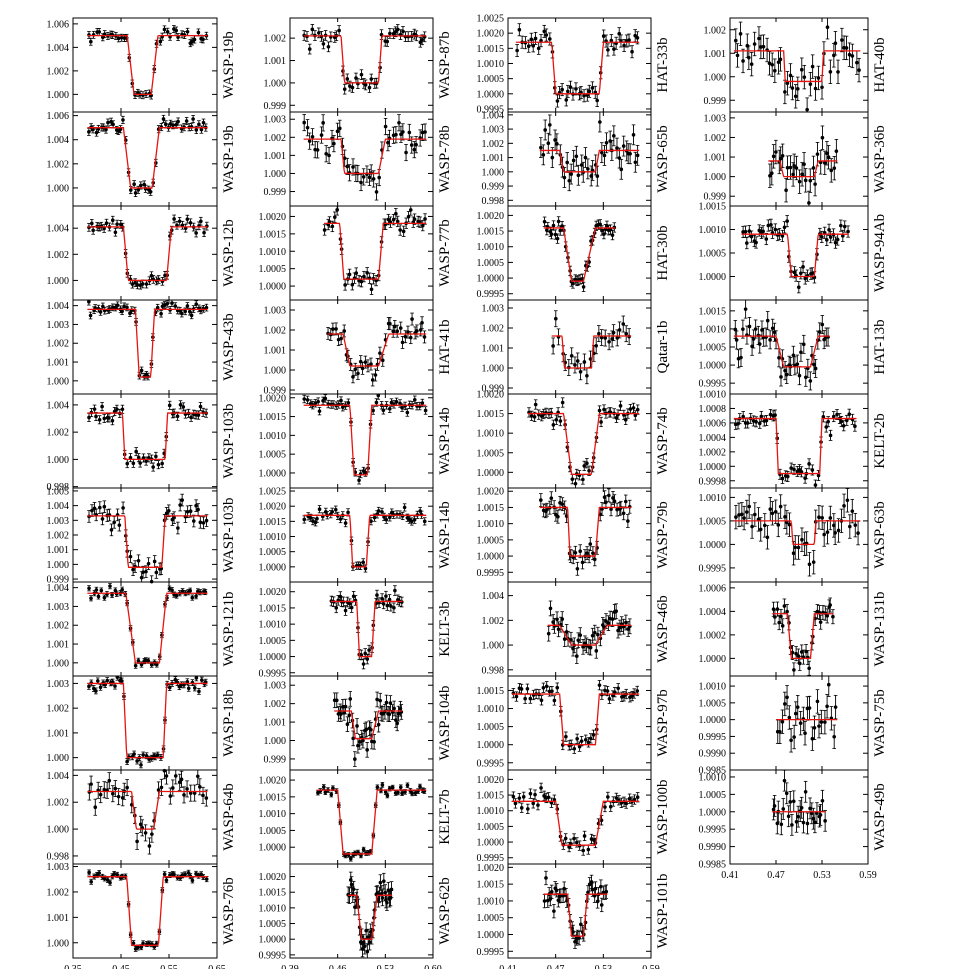  Describe the element at coordinates (229, 817) in the screenshot. I see `panel-label: WASP-64b` at that location.